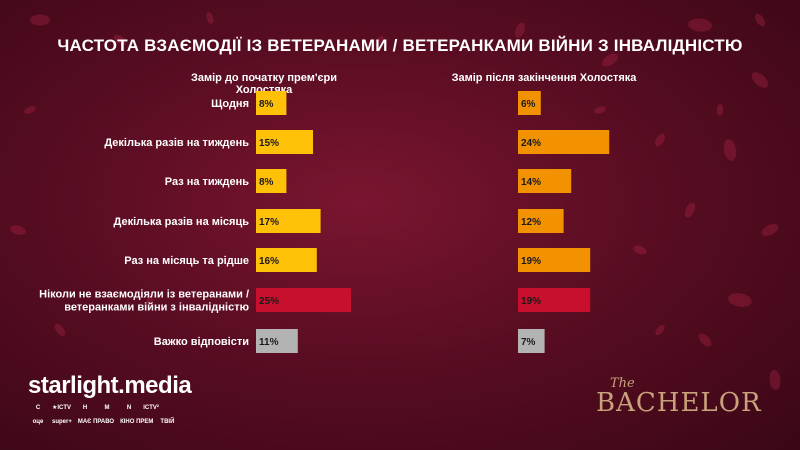  I want to click on category-label: Ніколи не взаємодіяли із ветеранами /, so click(144, 295).